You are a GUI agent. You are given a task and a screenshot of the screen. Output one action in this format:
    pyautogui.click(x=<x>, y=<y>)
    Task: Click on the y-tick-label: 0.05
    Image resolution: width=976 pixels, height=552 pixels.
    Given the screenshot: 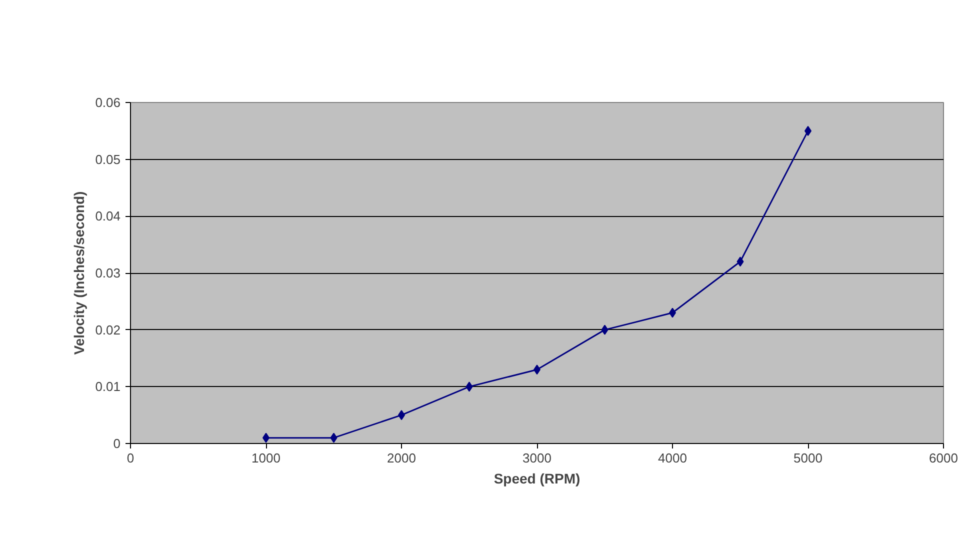 What is the action you would take?
    pyautogui.click(x=108, y=159)
    